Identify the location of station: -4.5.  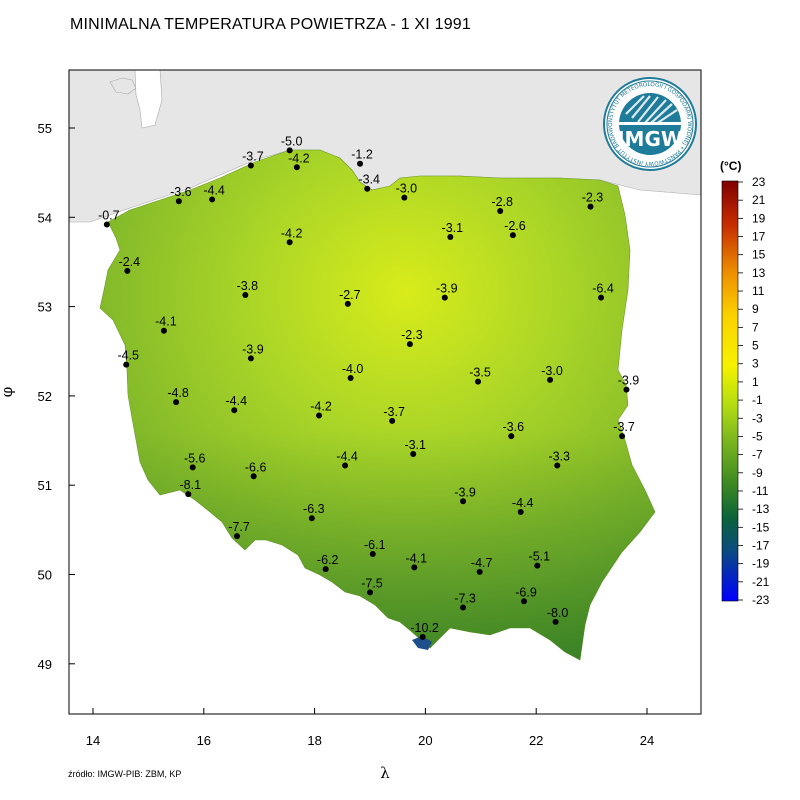
(128, 358).